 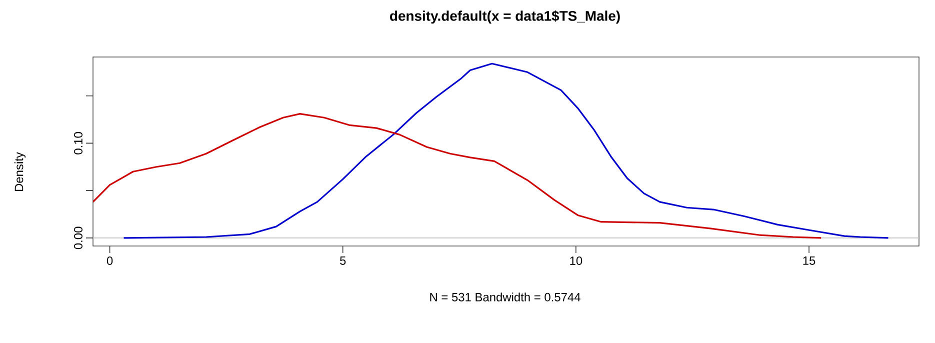 I want to click on x-tick-label: 10, so click(x=576, y=260).